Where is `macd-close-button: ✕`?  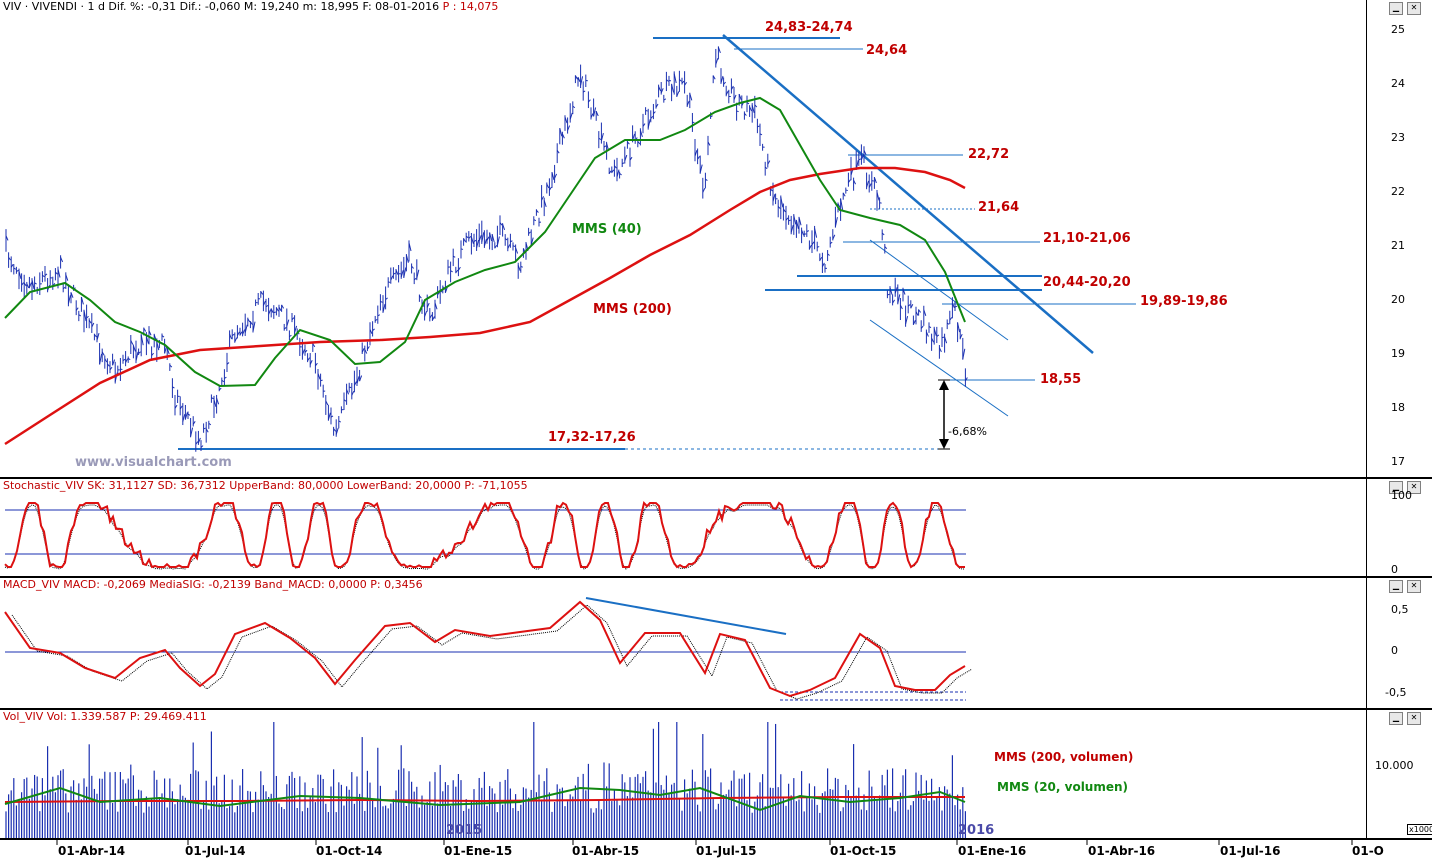 macd-close-button: ✕ is located at coordinates (1414, 586).